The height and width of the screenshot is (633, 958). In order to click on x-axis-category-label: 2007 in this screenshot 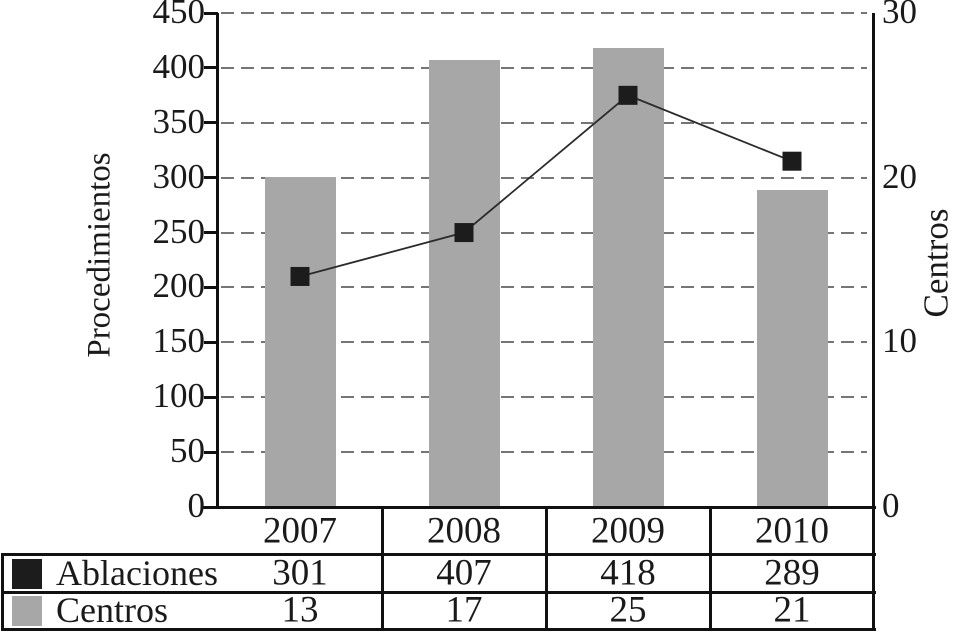, I will do `click(300, 531)`.